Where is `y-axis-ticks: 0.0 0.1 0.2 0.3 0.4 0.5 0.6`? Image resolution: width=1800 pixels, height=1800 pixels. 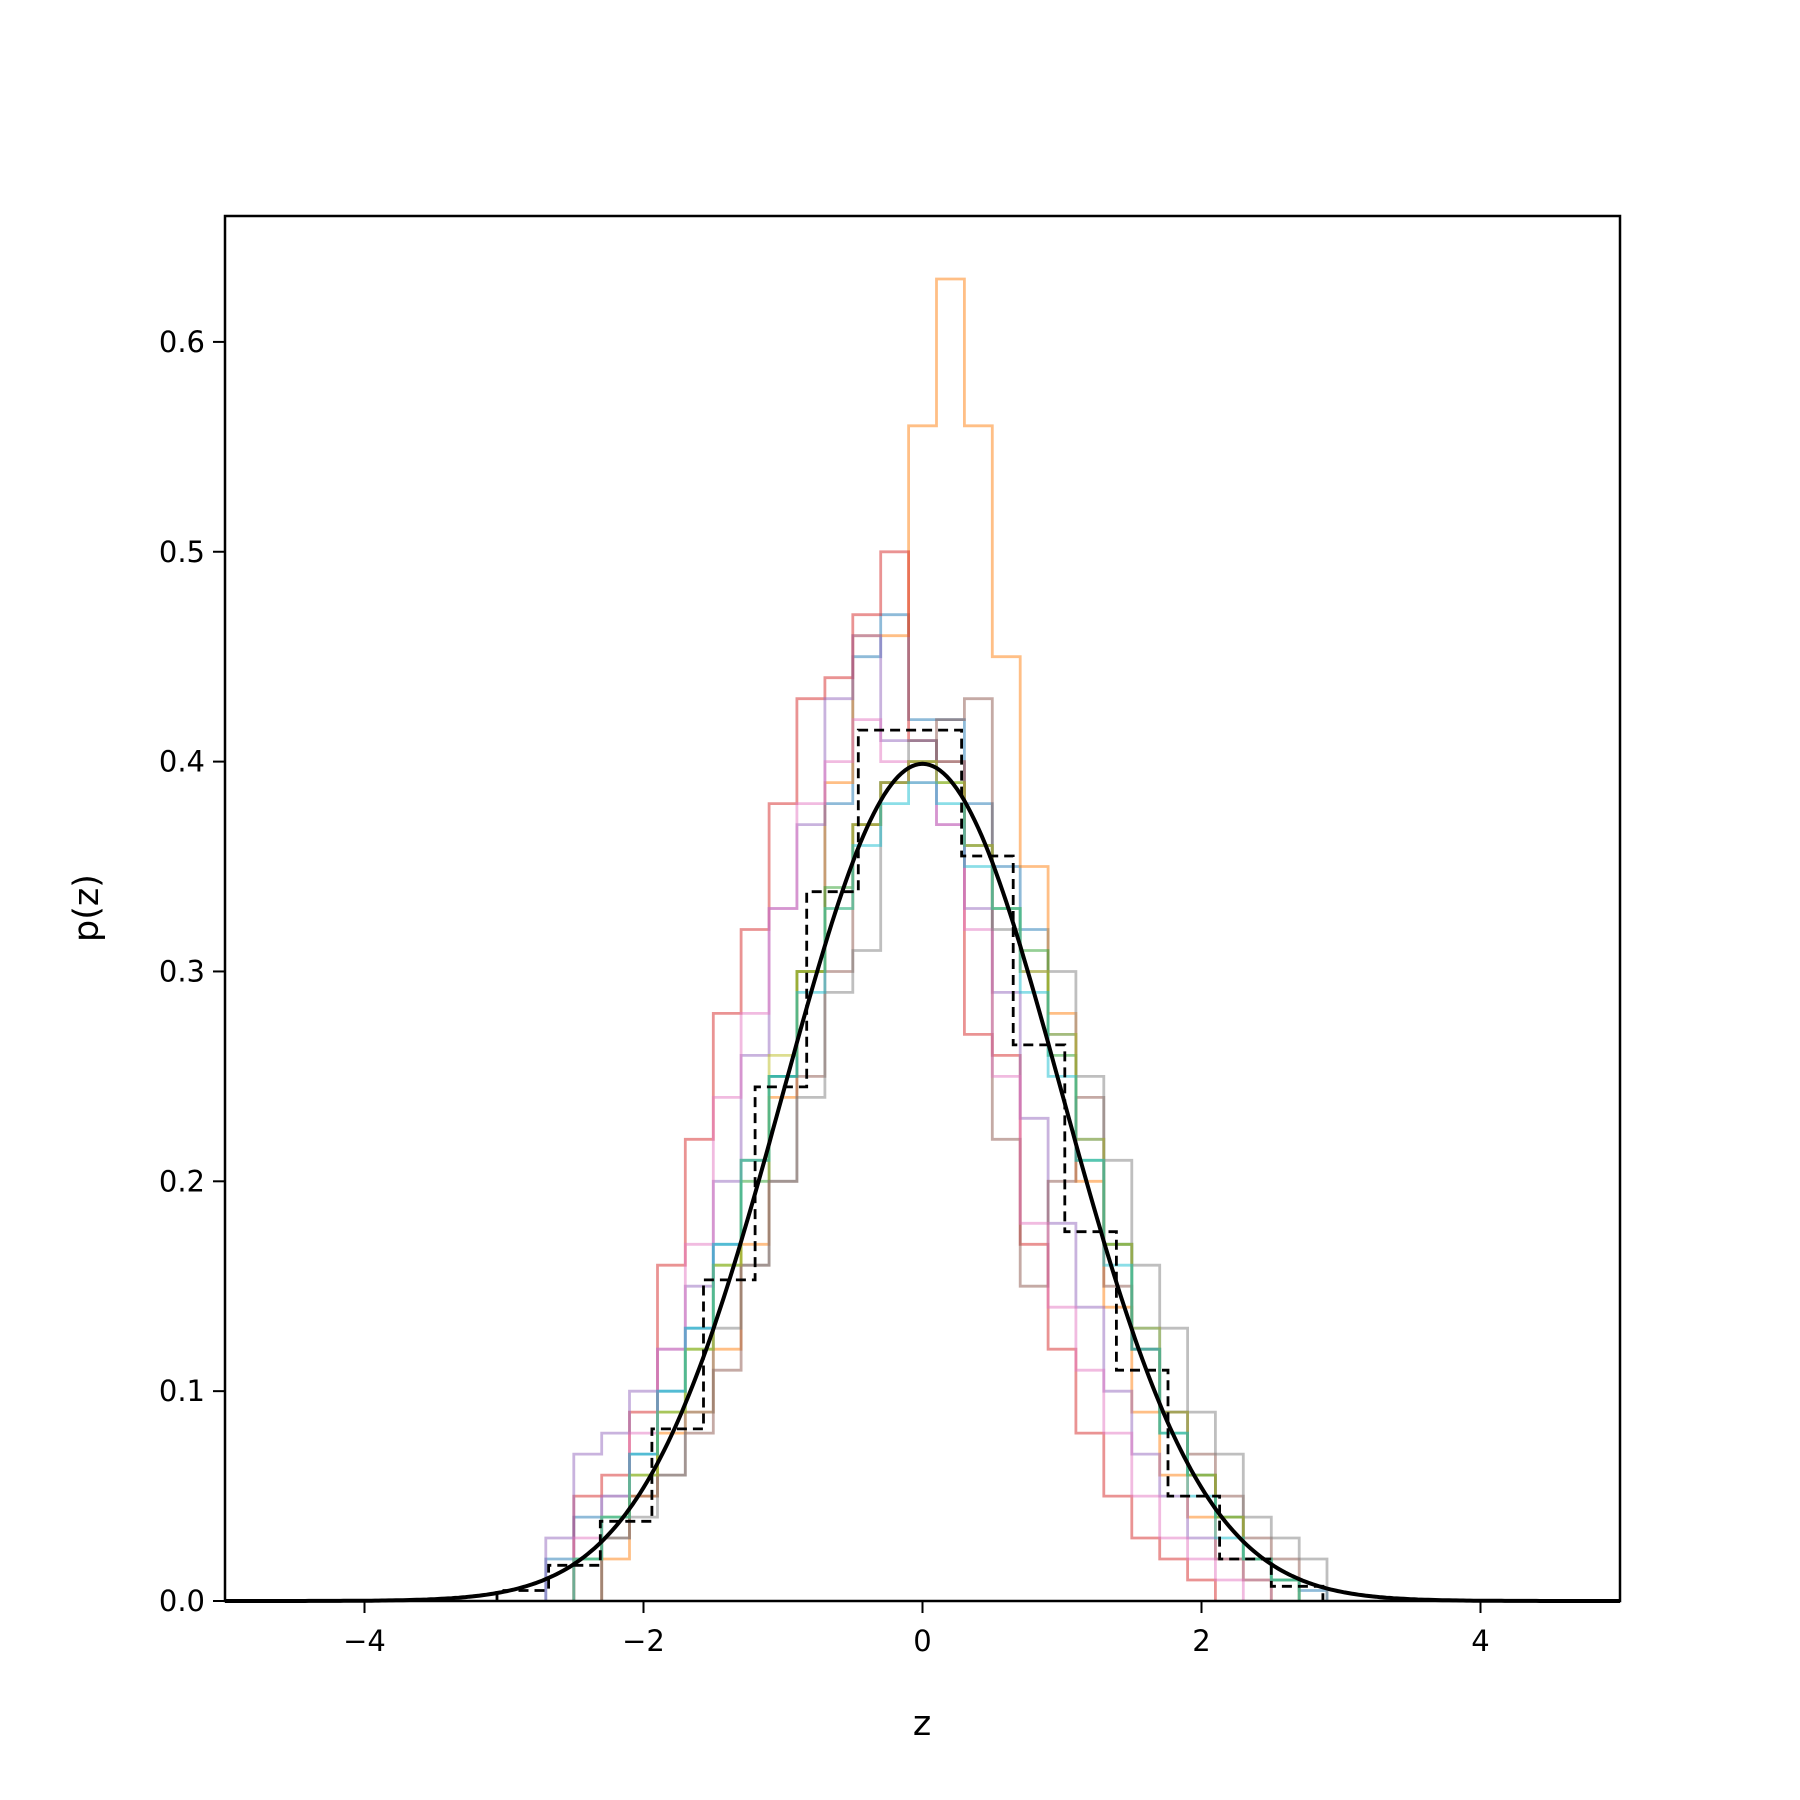 y-axis-ticks: 0.0 0.1 0.2 0.3 0.4 0.5 0.6 is located at coordinates (192, 971).